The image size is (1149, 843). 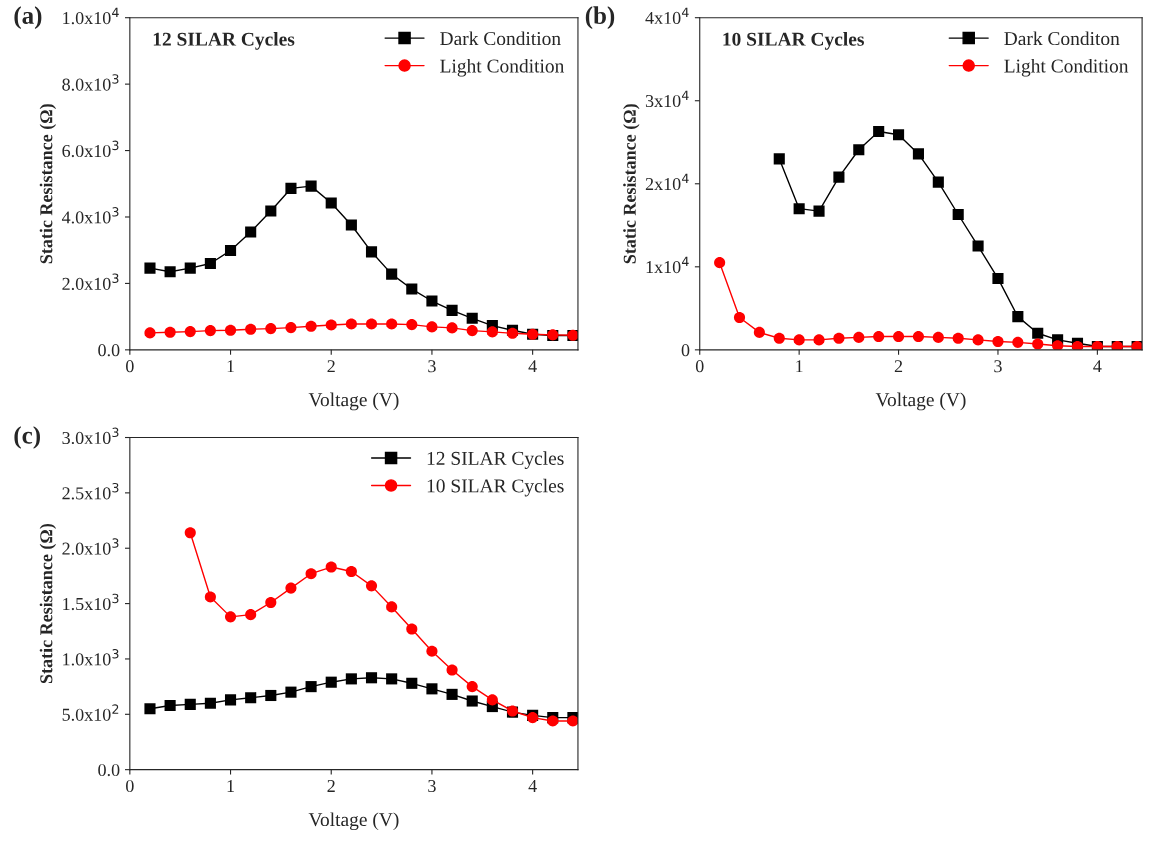 I want to click on y-tick-label: 1.5x10$^{3}$, so click(x=91, y=602).